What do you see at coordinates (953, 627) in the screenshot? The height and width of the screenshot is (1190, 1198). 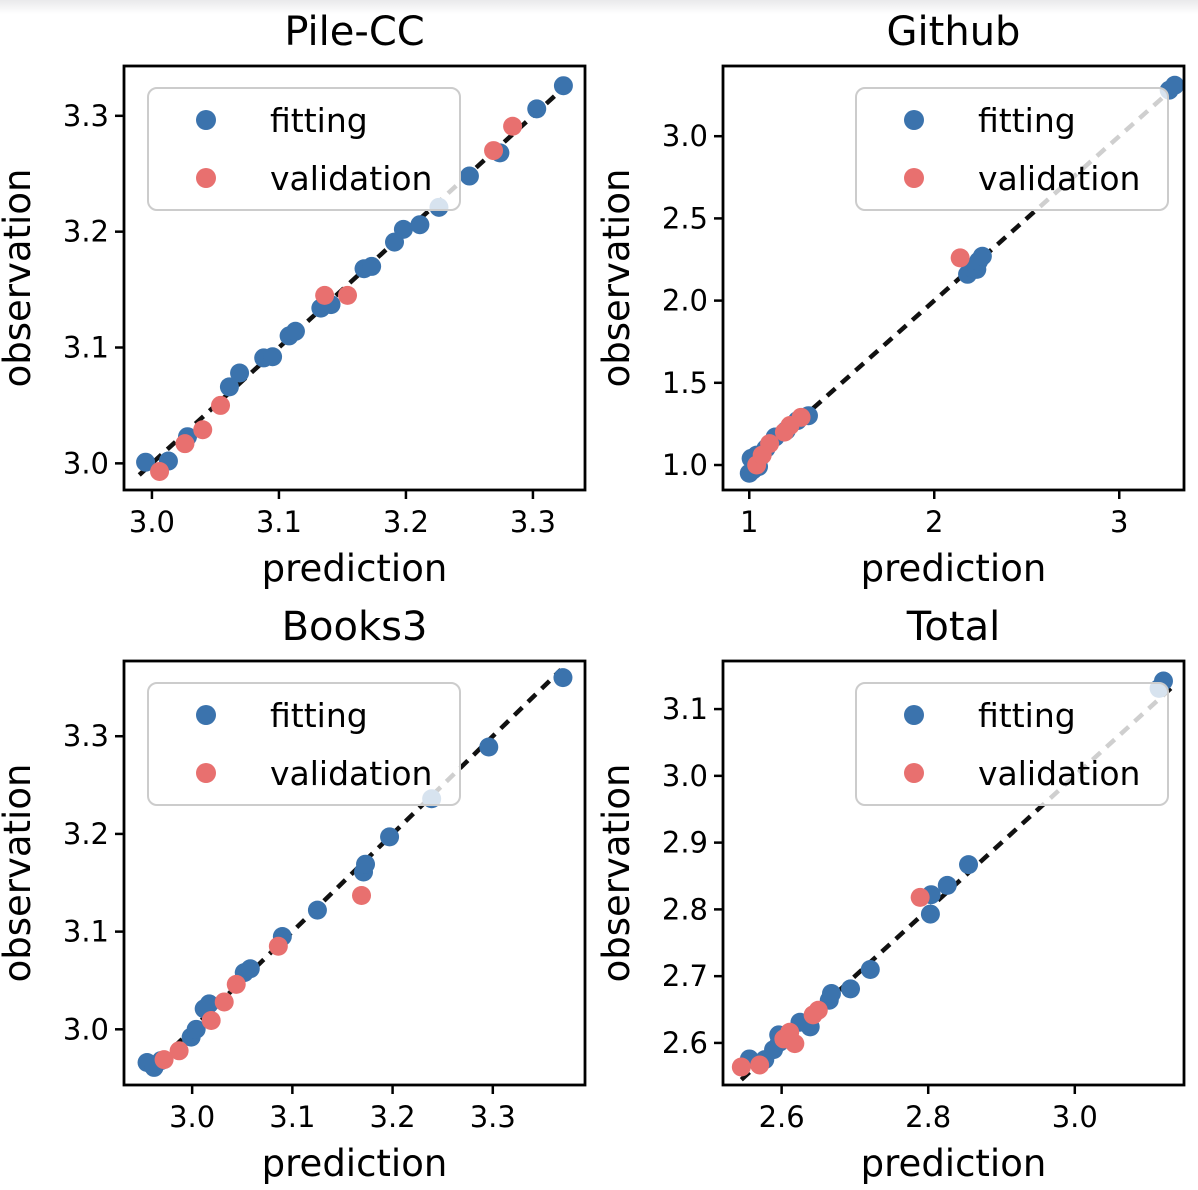 I see `chart-title: Total` at bounding box center [953, 627].